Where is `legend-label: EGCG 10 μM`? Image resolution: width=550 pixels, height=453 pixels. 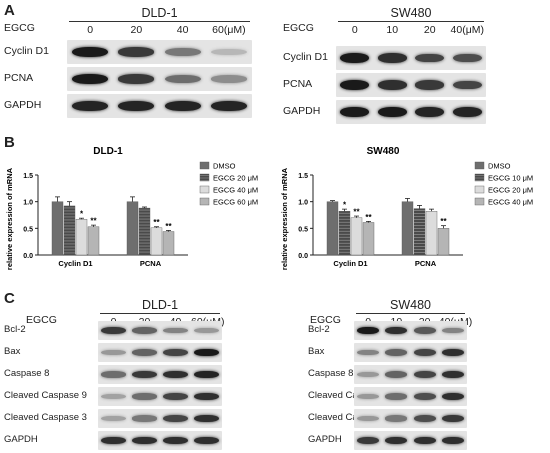
legend-label: EGCG 10 μM is located at coordinates (510, 178).